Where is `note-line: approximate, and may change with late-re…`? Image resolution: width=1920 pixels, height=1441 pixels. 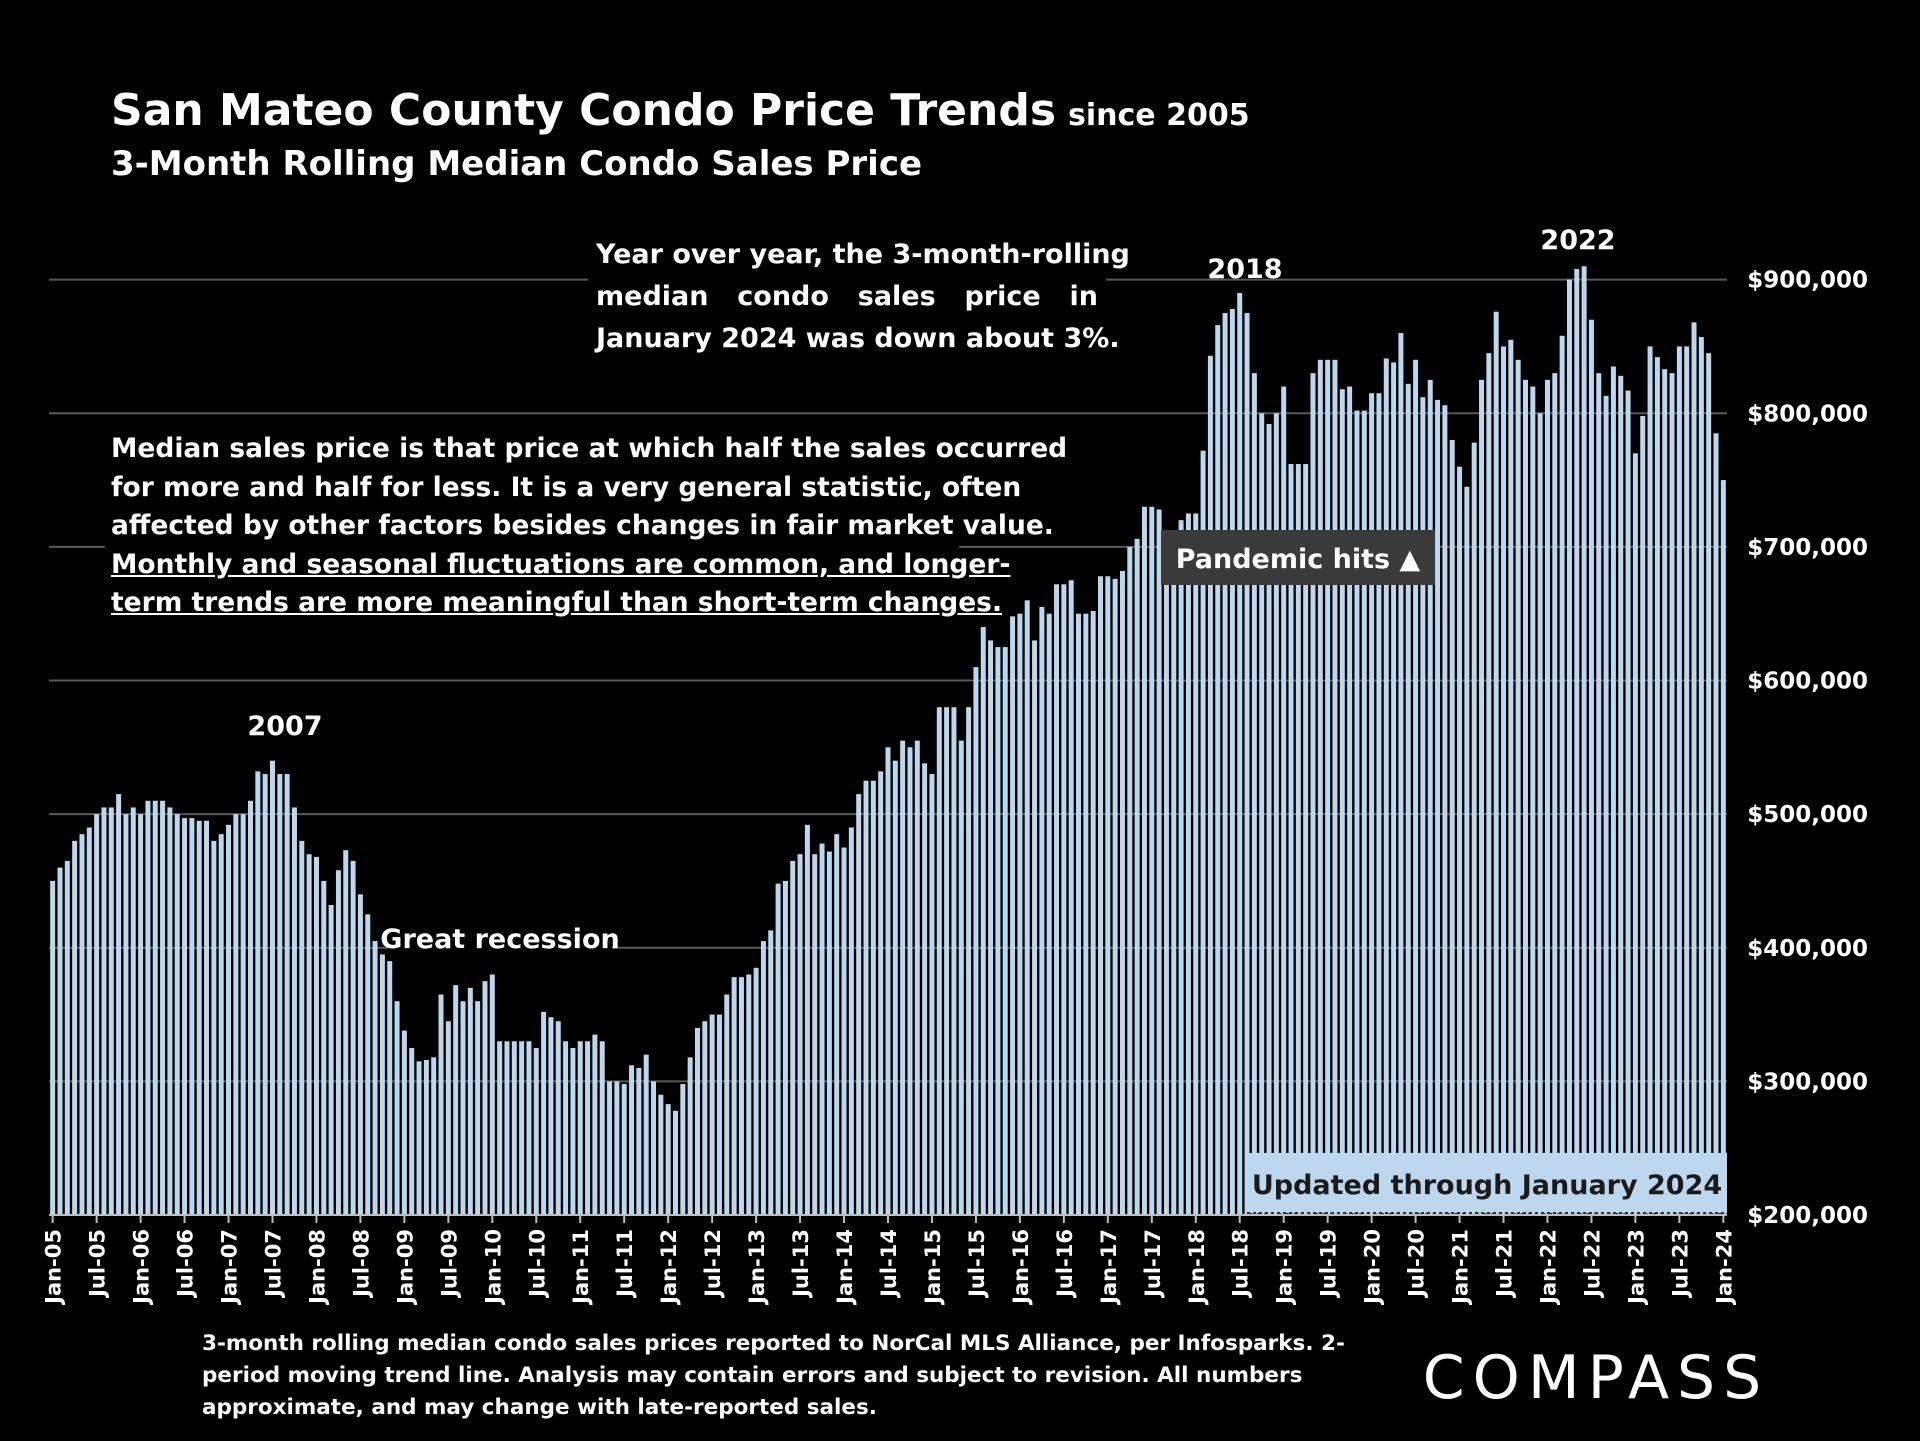 note-line: approximate, and may change with late-re… is located at coordinates (539, 1407).